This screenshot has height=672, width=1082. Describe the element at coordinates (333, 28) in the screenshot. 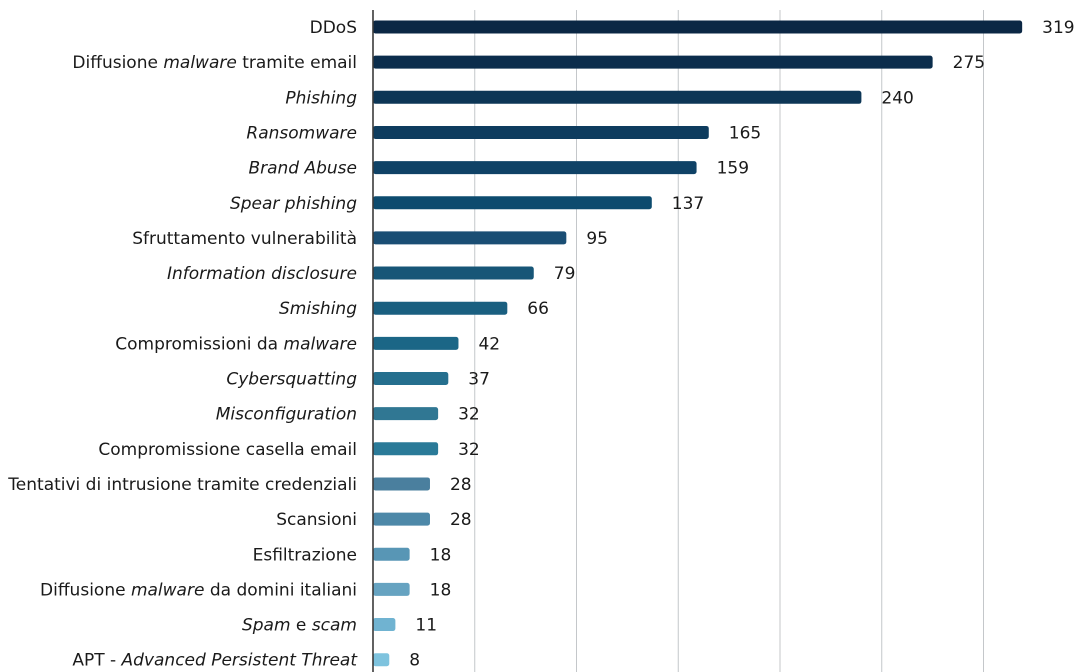

I see `category-label: DDoS` at that location.